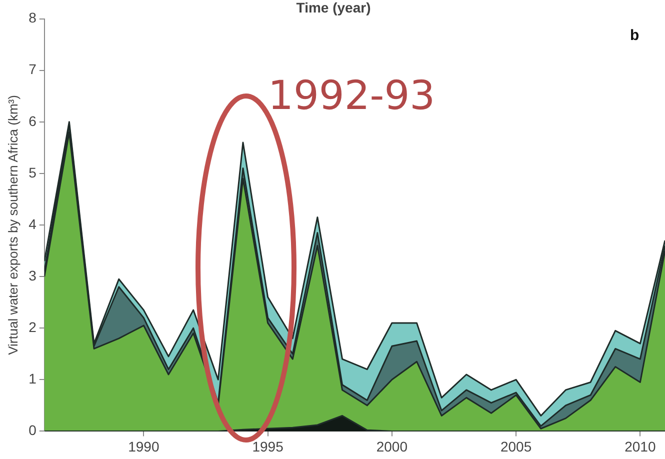 Image resolution: width=665 pixels, height=459 pixels. Describe the element at coordinates (268, 446) in the screenshot. I see `x-tick-label: 1995` at that location.